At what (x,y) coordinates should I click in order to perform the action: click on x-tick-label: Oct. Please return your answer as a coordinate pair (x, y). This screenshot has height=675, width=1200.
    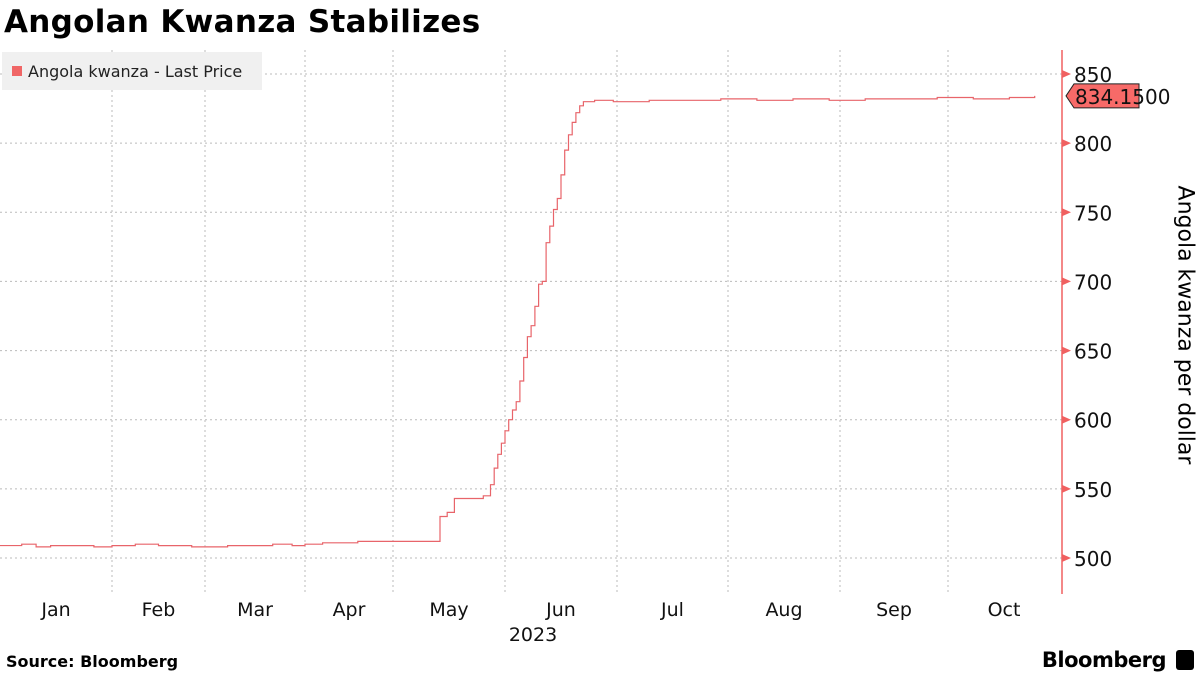
    Looking at the image, I should click on (1004, 610).